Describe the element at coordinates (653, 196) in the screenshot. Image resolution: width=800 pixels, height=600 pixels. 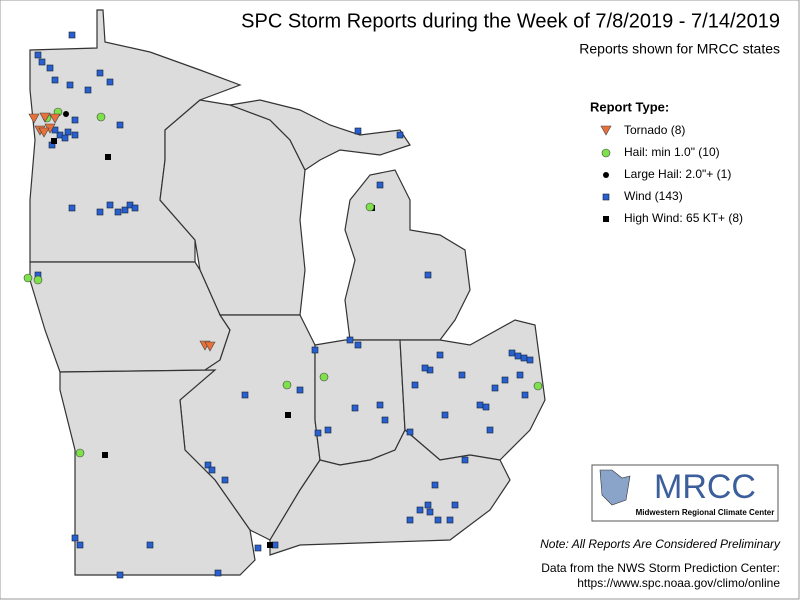
I see `legend-label: Wind (143)` at that location.